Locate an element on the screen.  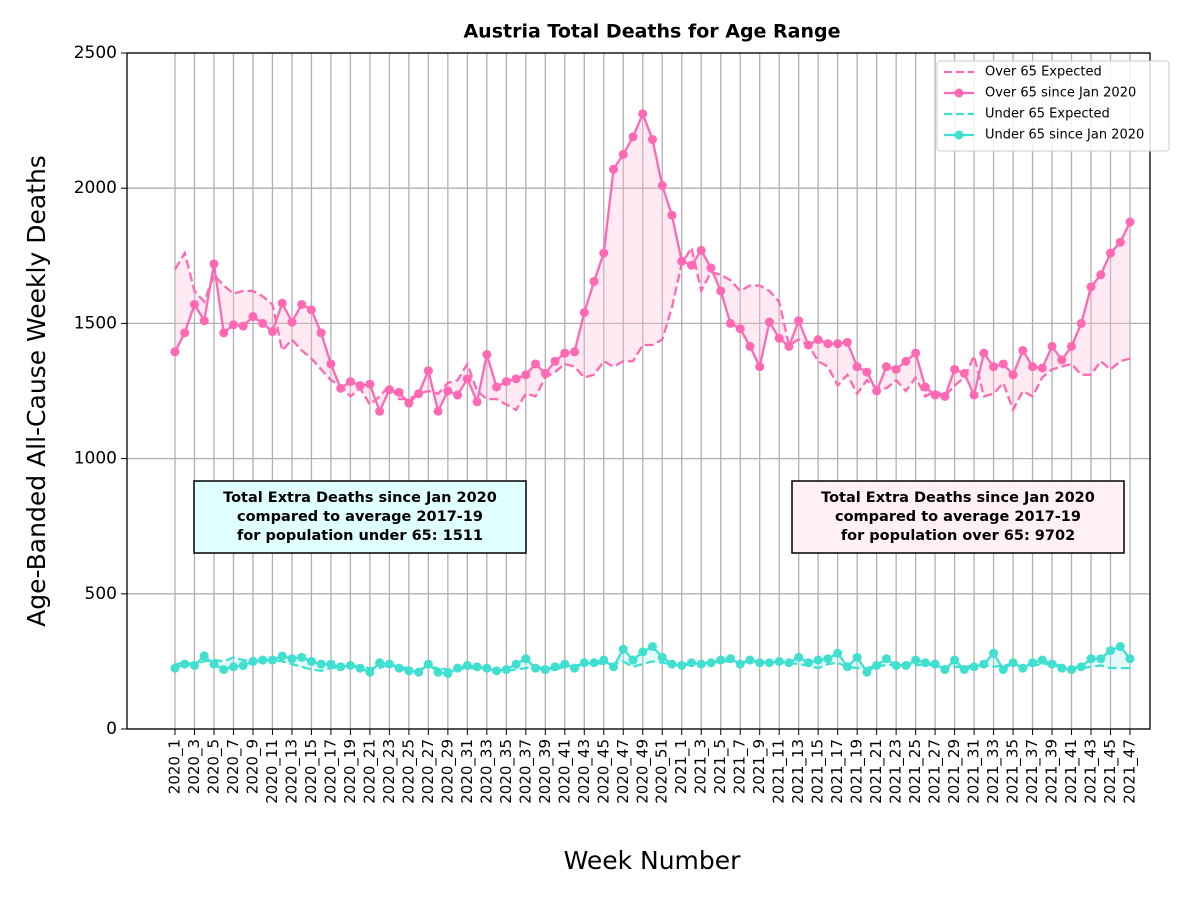
x-tick-label: 2020_15 is located at coordinates (311, 771).